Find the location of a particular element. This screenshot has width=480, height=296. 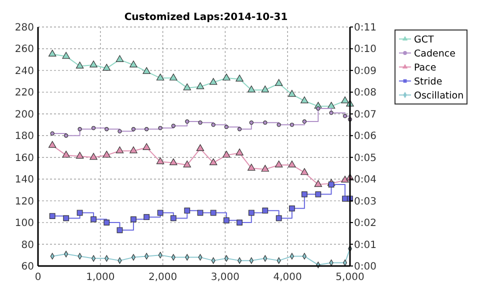

y-tick-label: 160 is located at coordinates (24, 158).